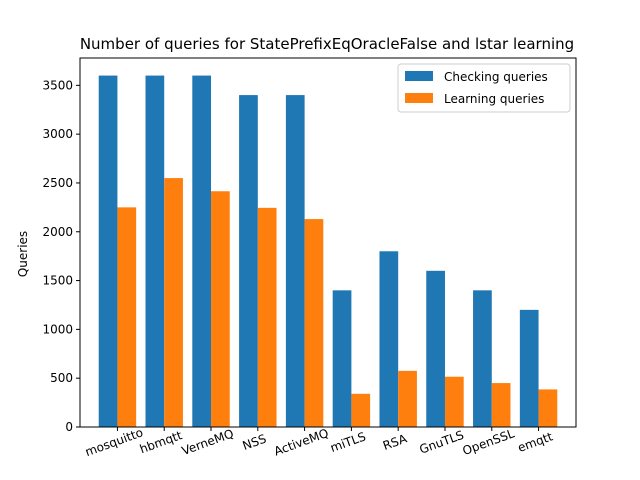  What do you see at coordinates (295, 261) in the screenshot?
I see `bar-checking-activemq` at bounding box center [295, 261].